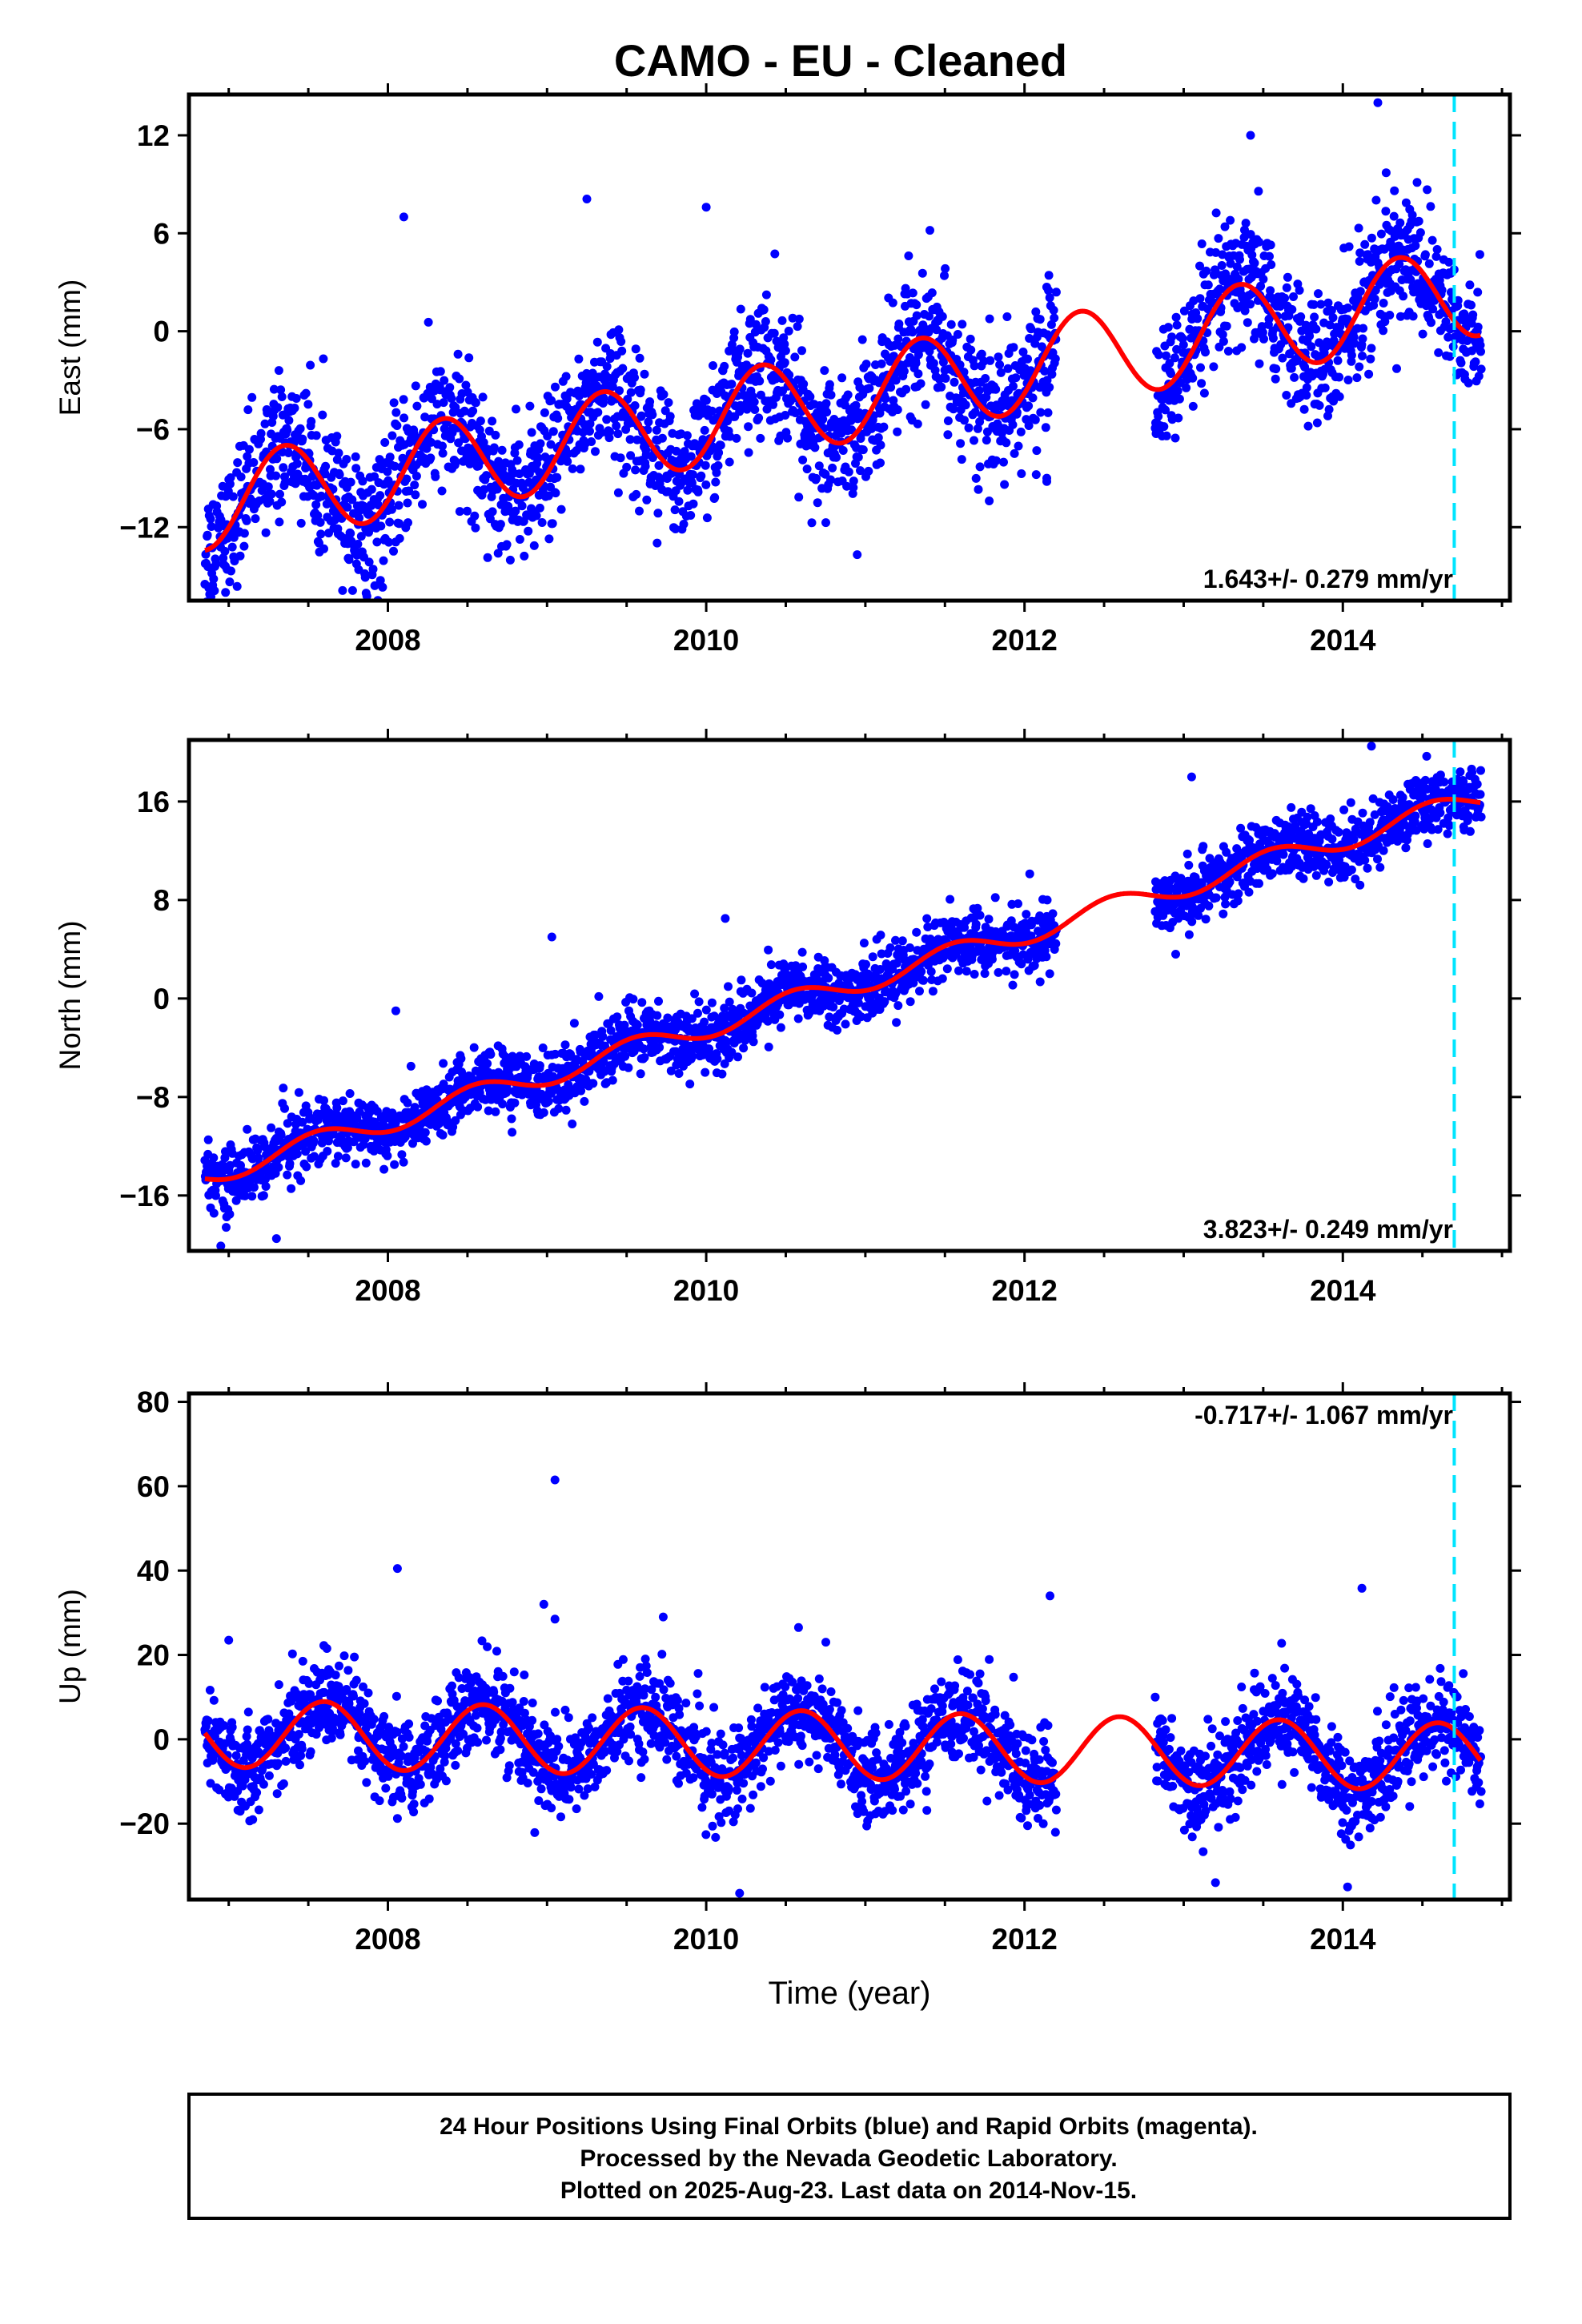 This screenshot has width=1582, height=2324. What do you see at coordinates (161, 332) in the screenshot?
I see `y-tick-label: 0` at bounding box center [161, 332].